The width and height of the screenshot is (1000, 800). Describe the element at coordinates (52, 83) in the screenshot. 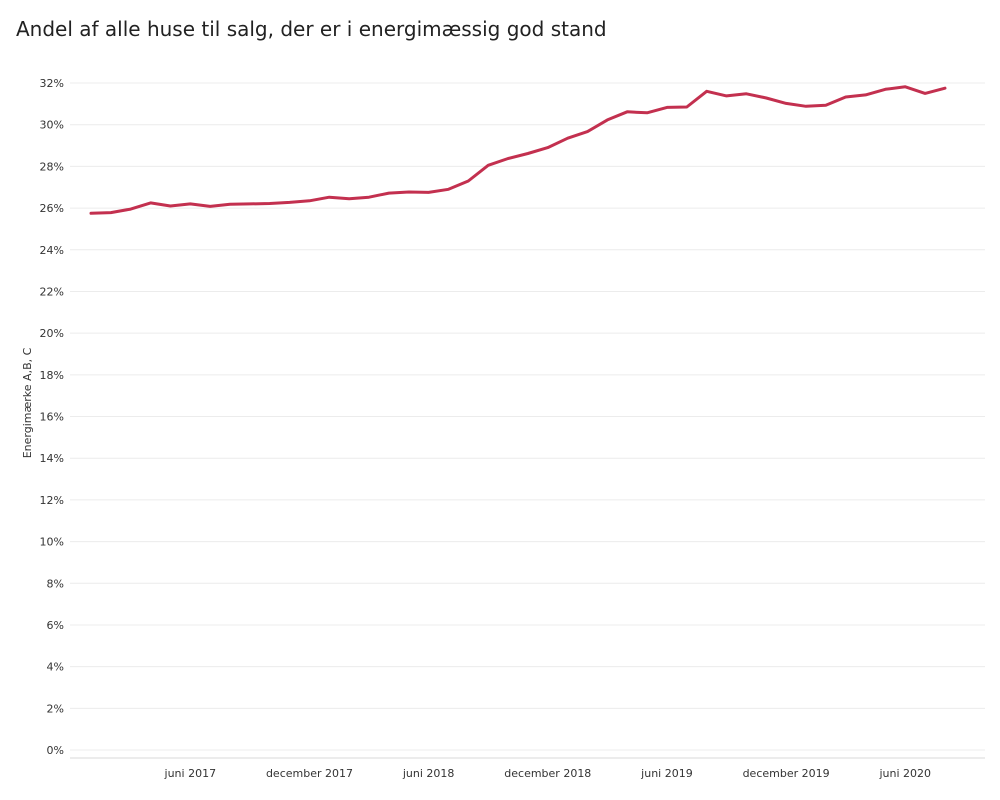

I see `y-tick-label: 32%` at that location.